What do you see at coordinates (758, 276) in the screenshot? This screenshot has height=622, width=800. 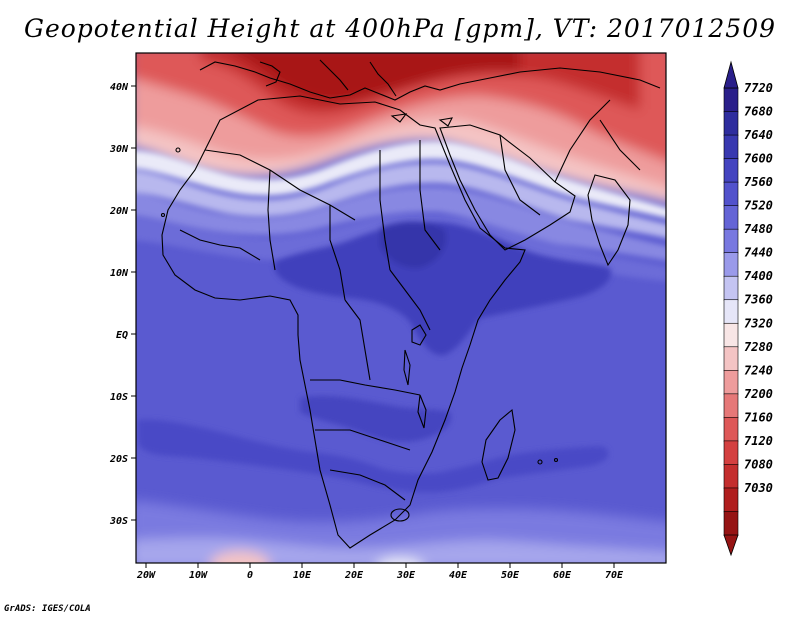 I see `colorbar-label: 7400` at bounding box center [758, 276].